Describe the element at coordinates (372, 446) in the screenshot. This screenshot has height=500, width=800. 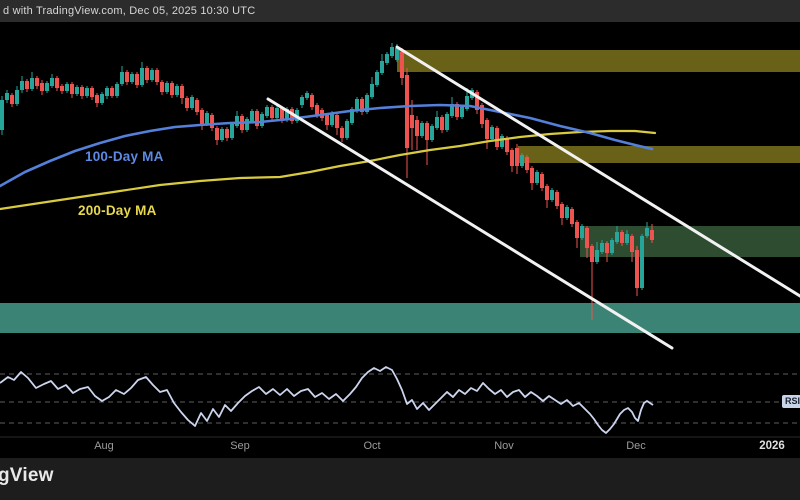
I see `x-axis-label-oct: Oct` at that location.